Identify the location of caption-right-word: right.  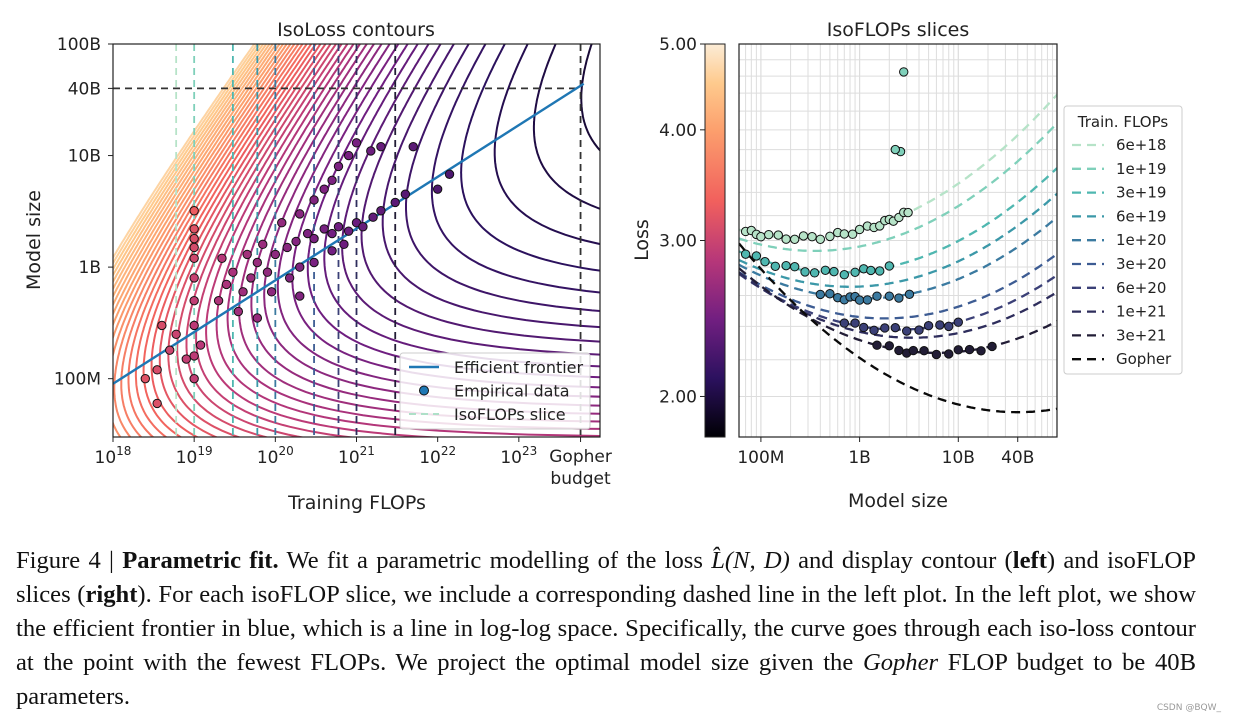
(111, 594).